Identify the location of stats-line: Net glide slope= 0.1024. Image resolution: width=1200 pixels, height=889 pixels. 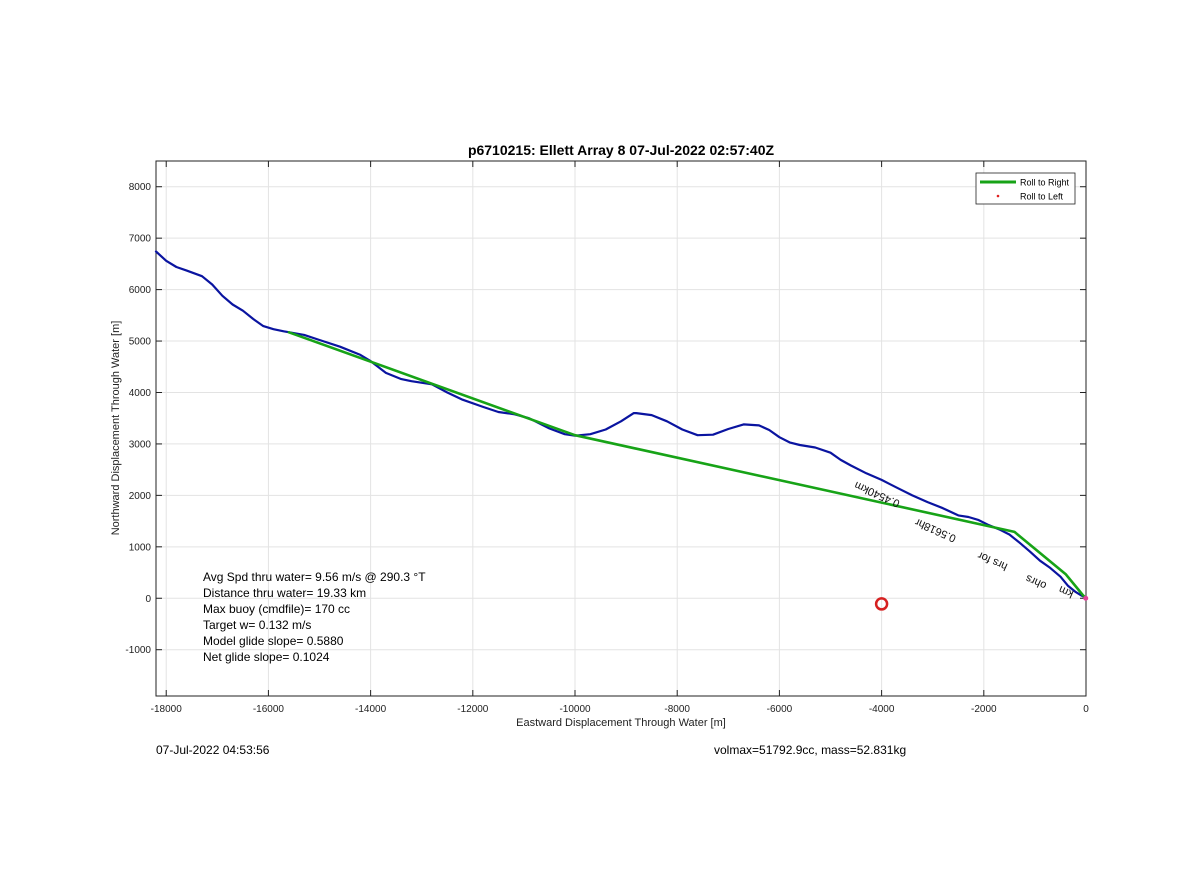
(266, 657).